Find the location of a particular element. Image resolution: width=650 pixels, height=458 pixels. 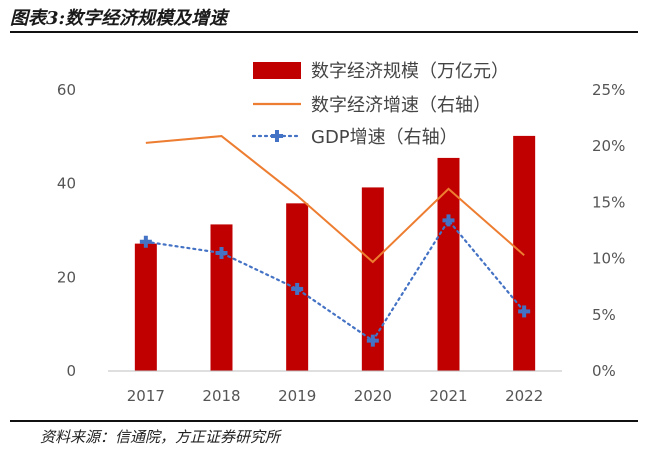

bar-2021 is located at coordinates (448, 264).